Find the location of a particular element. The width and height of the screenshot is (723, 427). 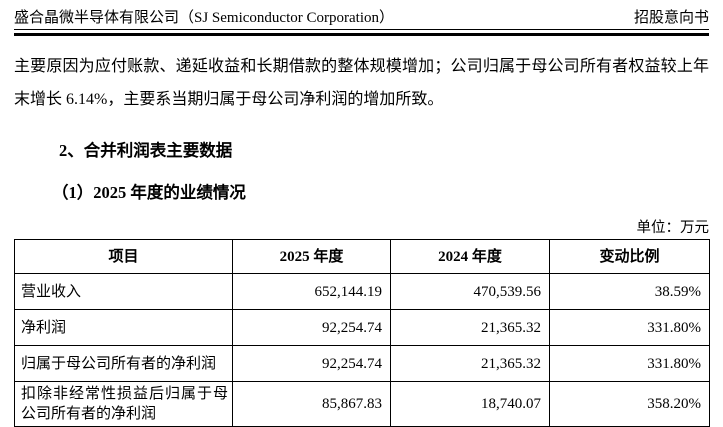

col-header-2025: 2025 年度 is located at coordinates (311, 256).